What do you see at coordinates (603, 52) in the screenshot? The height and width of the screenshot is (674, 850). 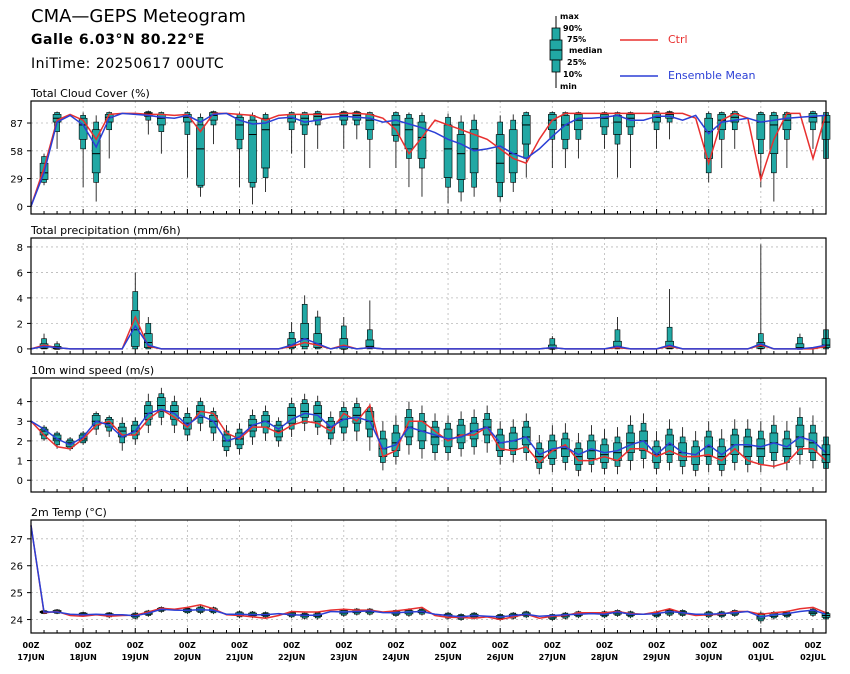 I see `legend-boxplot-icon` at bounding box center [603, 52].